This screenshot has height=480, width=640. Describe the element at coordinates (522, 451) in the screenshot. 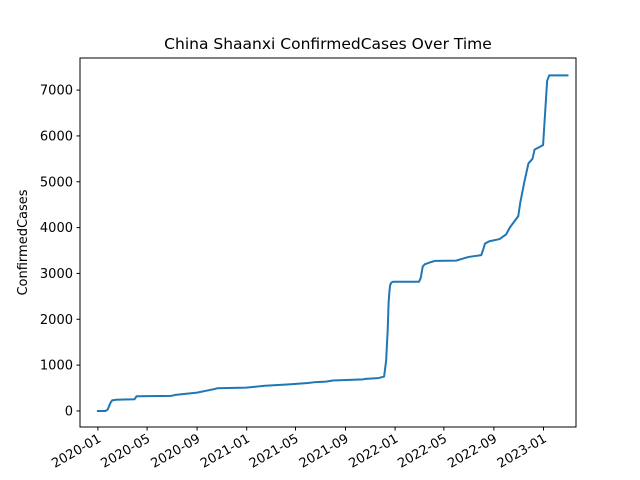

I see `x-tick-label: 2023-01` at that location.